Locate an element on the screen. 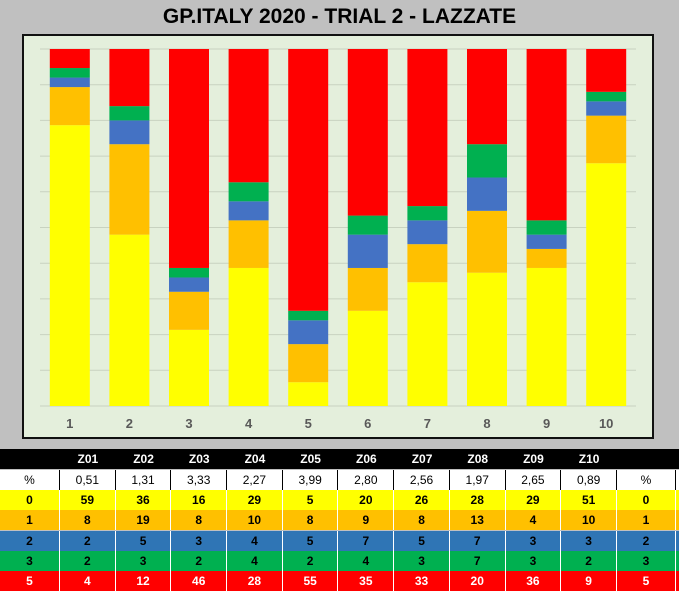 The image size is (679, 591). column-header: Z01 is located at coordinates (88, 459).